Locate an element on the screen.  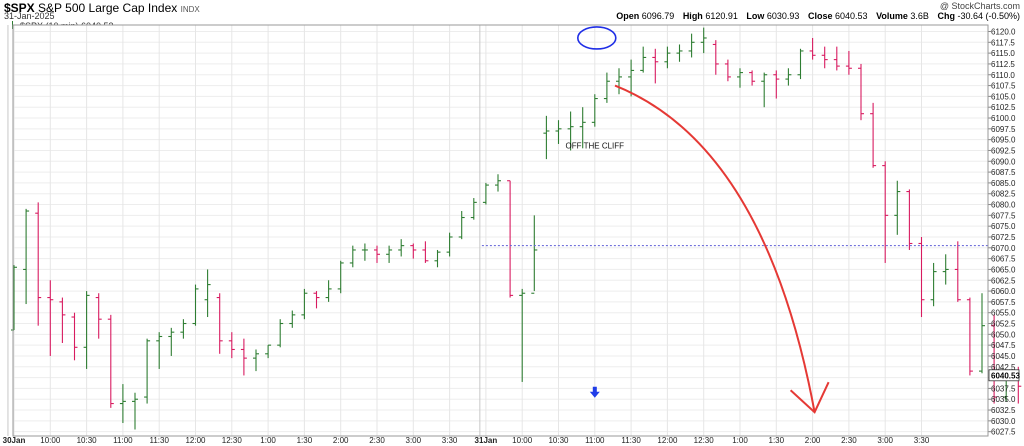
y-tick-label: 6097.5 is located at coordinates (1003, 129).